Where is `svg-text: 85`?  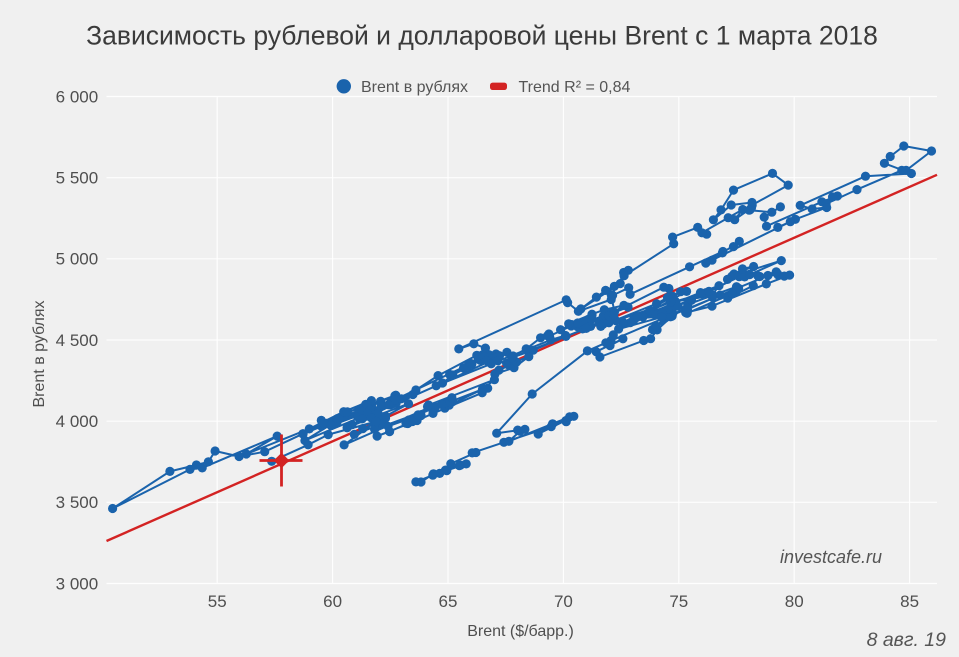
svg-text: 85 is located at coordinates (909, 601).